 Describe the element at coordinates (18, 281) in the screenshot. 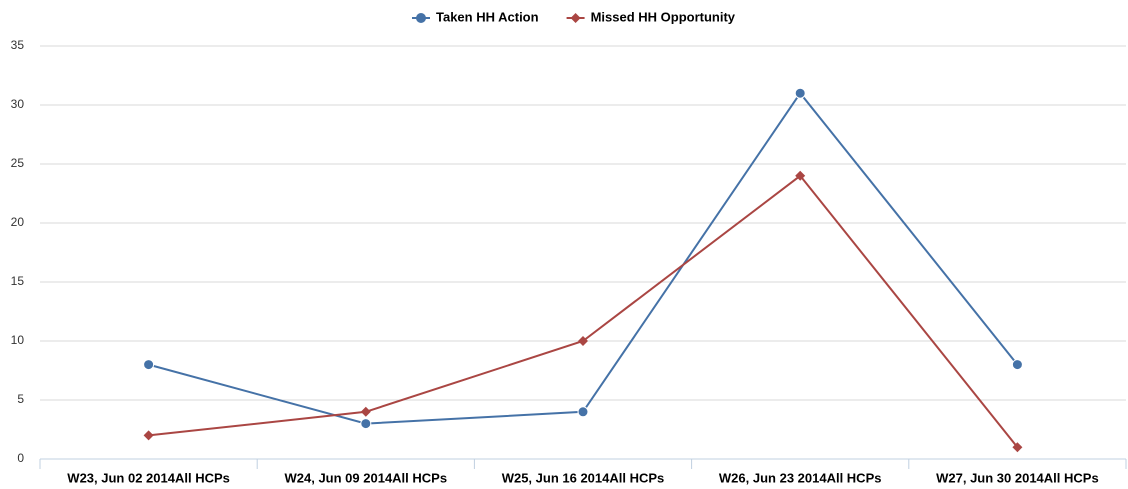

I see `y-tick-label: 15` at that location.